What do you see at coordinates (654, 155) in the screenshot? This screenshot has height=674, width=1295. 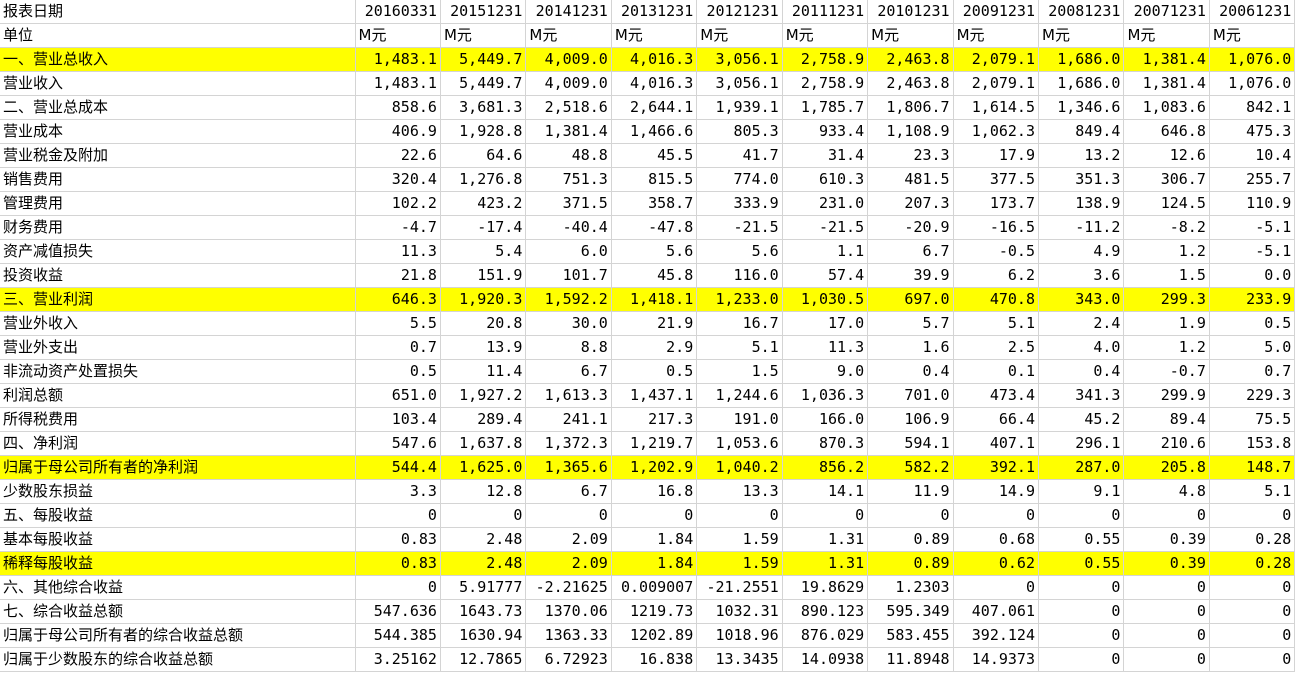 I see `value-cell: 45.5` at bounding box center [654, 155].